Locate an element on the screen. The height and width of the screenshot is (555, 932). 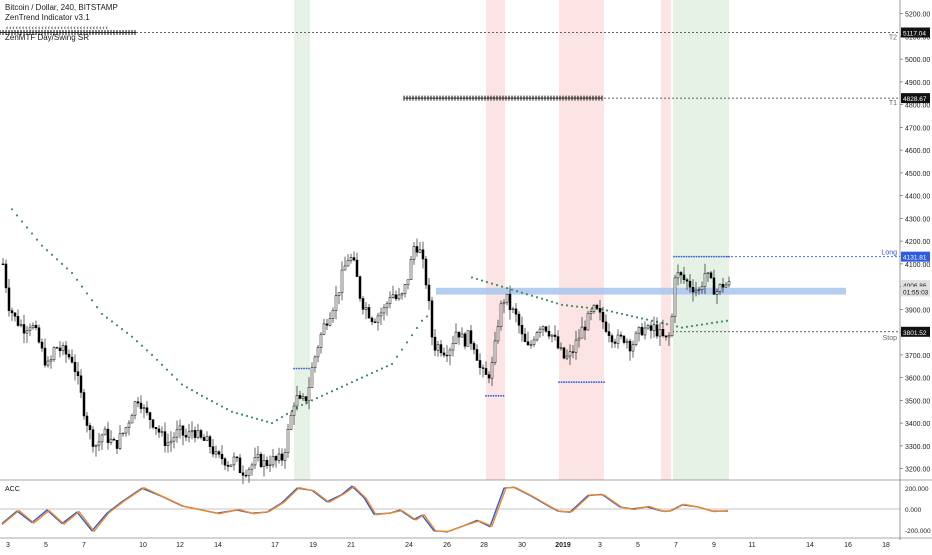
time-tick-label: 2019 is located at coordinates (563, 545).